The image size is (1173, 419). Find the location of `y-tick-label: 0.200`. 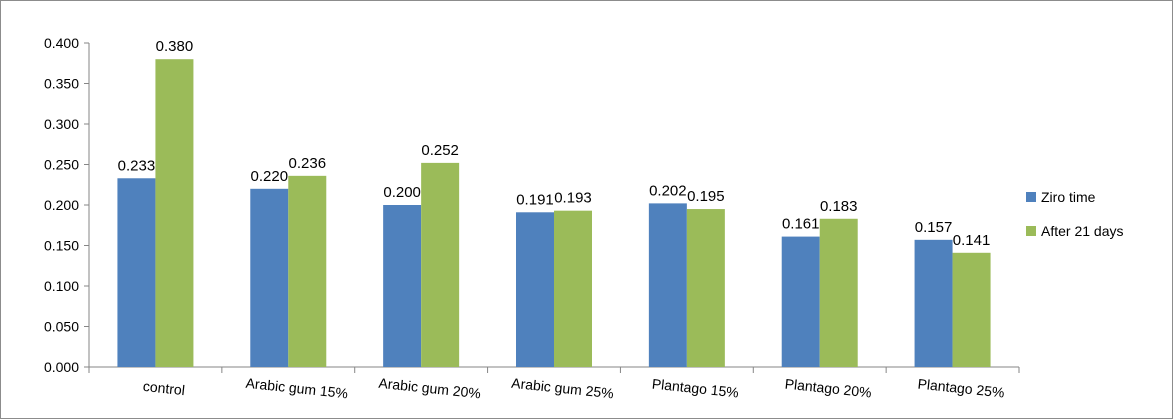

y-tick-label: 0.200 is located at coordinates (61, 205).